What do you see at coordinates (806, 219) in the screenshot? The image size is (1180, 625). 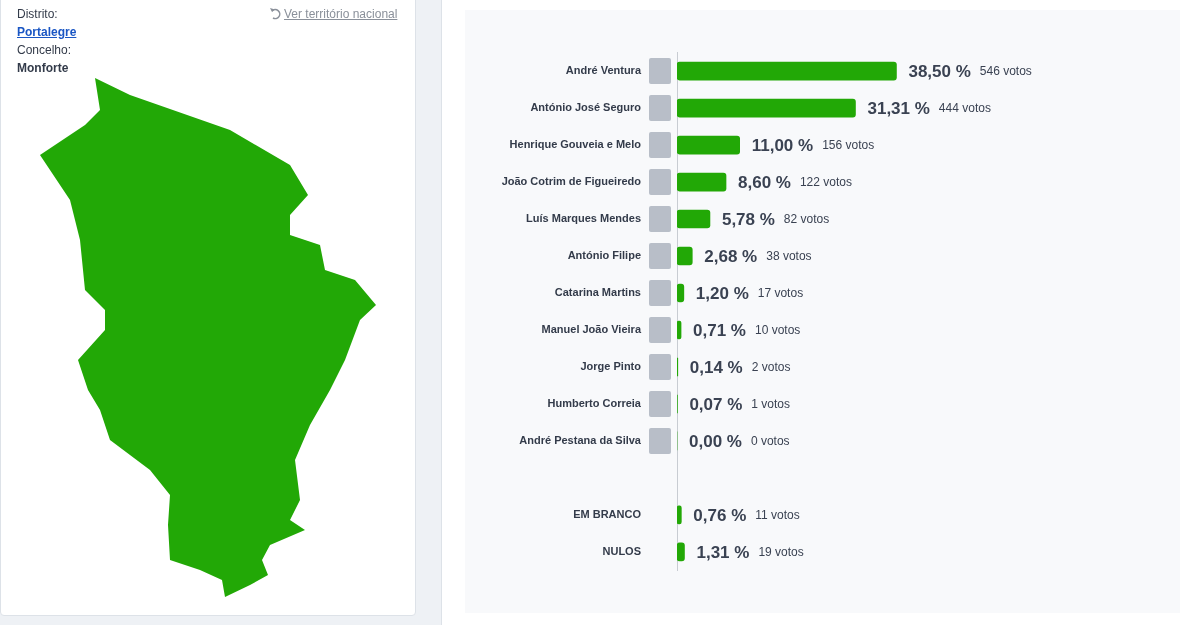 I see `annotation: 82 votos` at bounding box center [806, 219].